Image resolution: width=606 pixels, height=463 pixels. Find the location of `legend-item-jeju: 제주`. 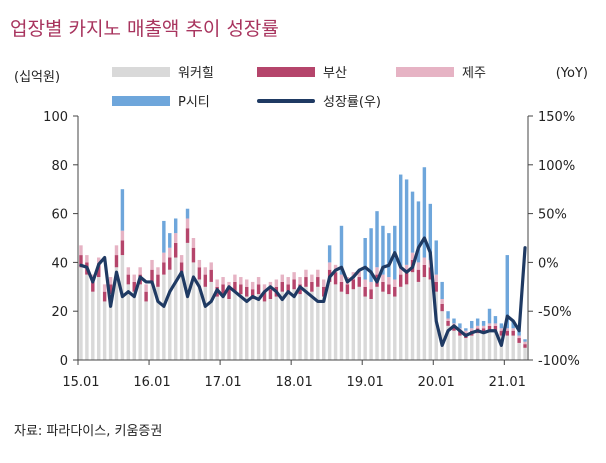

legend-item-jeju: 제주 is located at coordinates (441, 71).